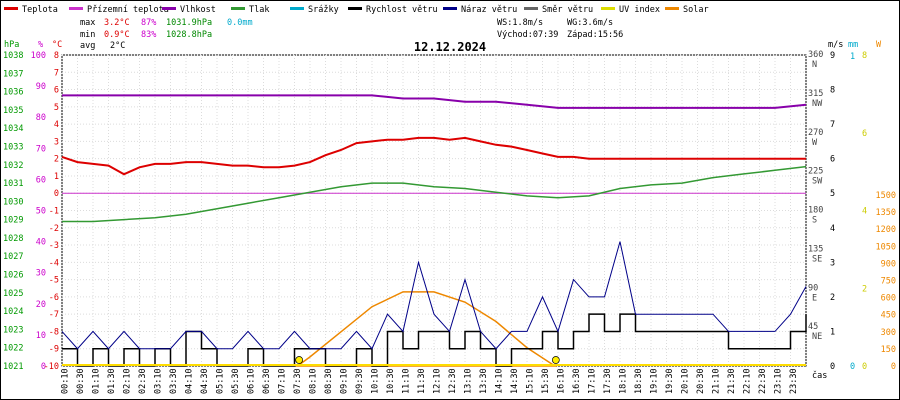  I want to click on pct-tick: 10, so click(41, 336).